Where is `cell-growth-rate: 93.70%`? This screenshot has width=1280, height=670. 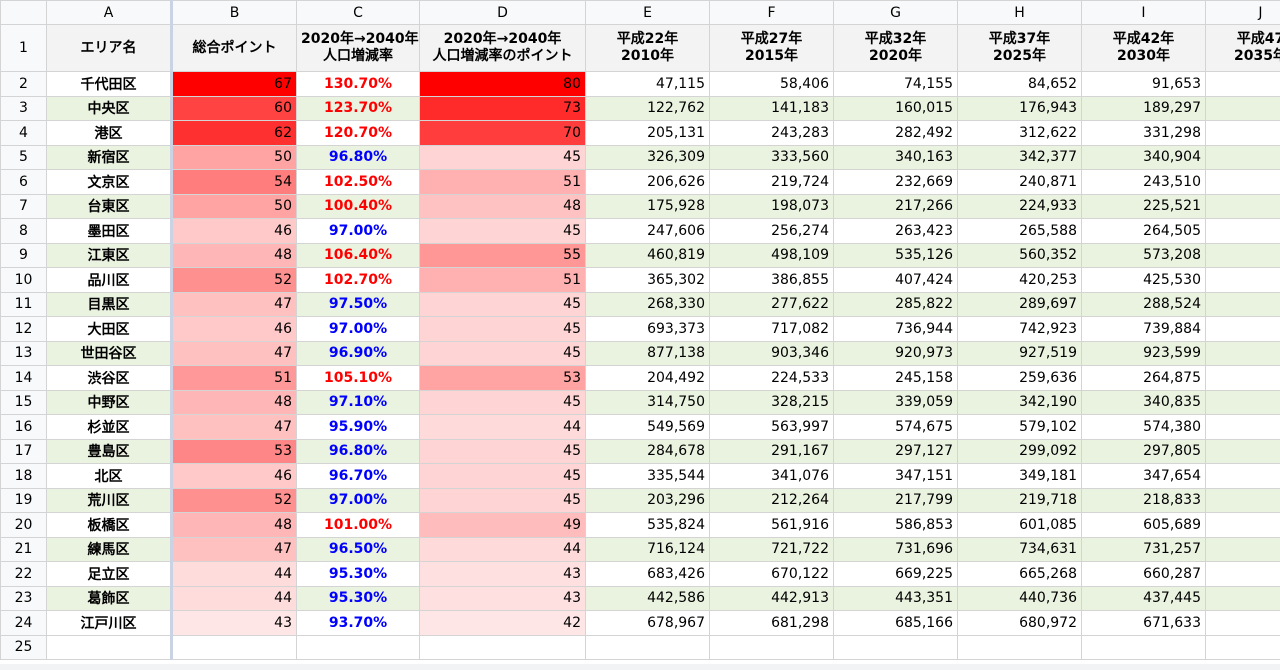
cell-growth-rate: 93.70% is located at coordinates (358, 623).